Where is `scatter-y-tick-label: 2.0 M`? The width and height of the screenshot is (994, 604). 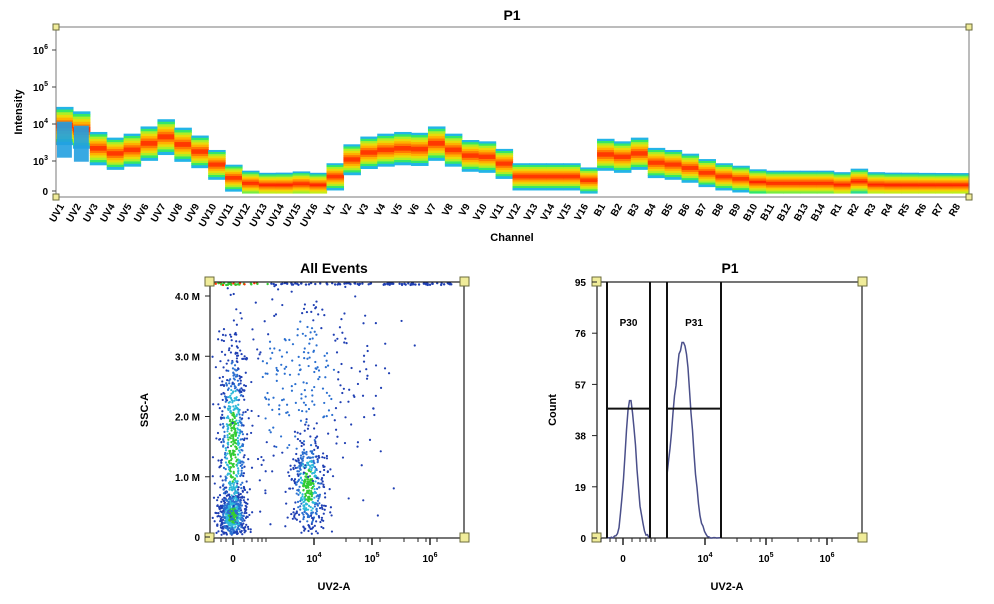
scatter-y-tick-label: 2.0 M is located at coordinates (187, 418).